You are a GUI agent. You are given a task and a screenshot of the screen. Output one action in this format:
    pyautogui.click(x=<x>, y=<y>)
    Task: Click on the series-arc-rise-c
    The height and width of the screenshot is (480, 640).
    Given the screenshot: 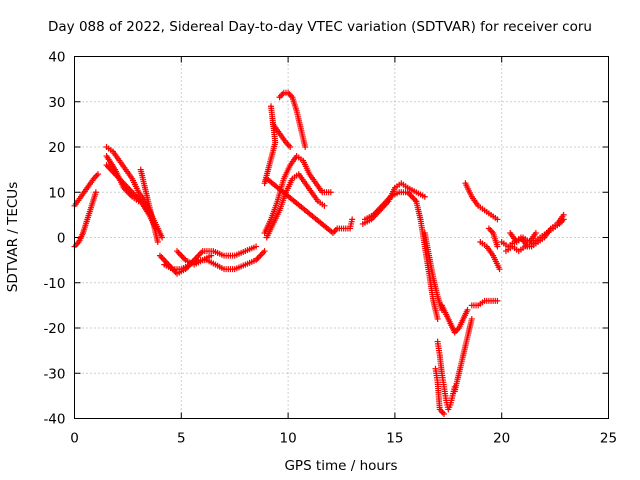 What is the action you would take?
    pyautogui.click(x=122, y=179)
    